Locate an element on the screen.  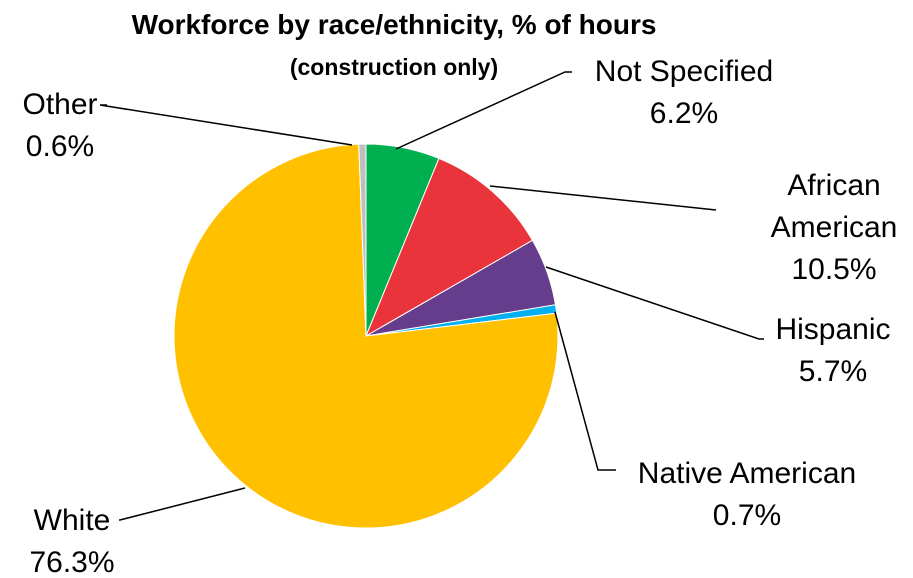
leader-line-african-american is located at coordinates (603, 198).